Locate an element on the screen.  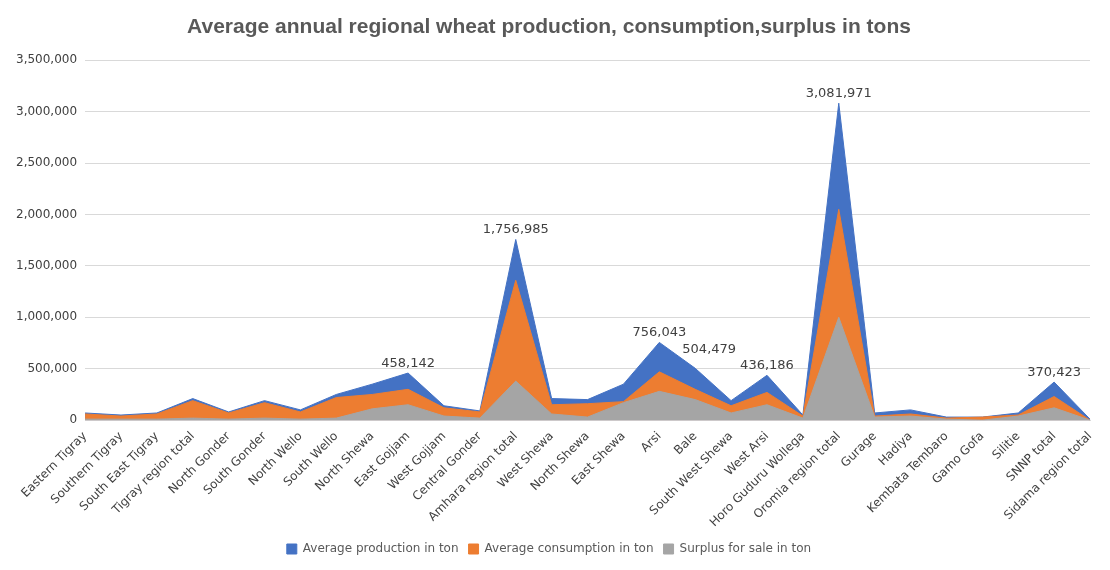
legend-label: Average consumption in ton is located at coordinates (569, 548).